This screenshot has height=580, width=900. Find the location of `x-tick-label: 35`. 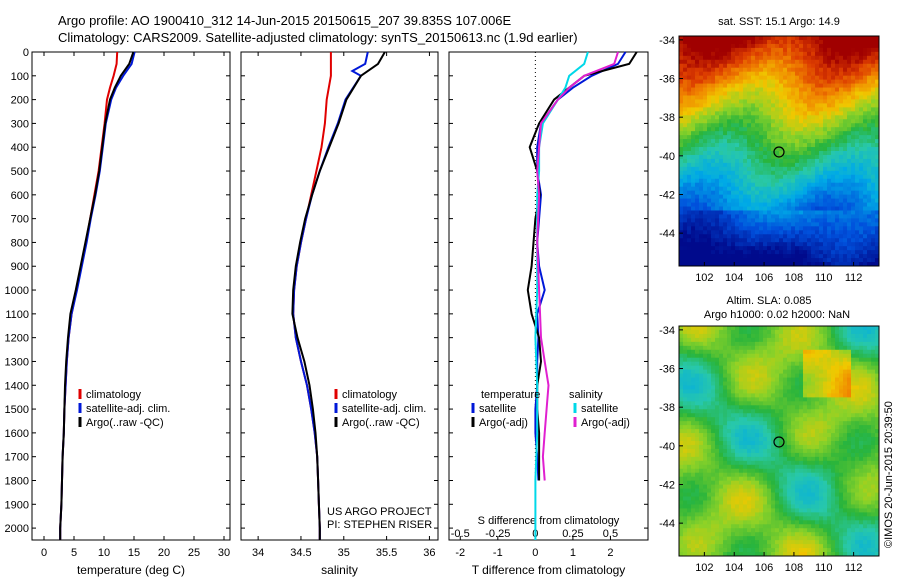

x-tick-label: 35 is located at coordinates (344, 553).